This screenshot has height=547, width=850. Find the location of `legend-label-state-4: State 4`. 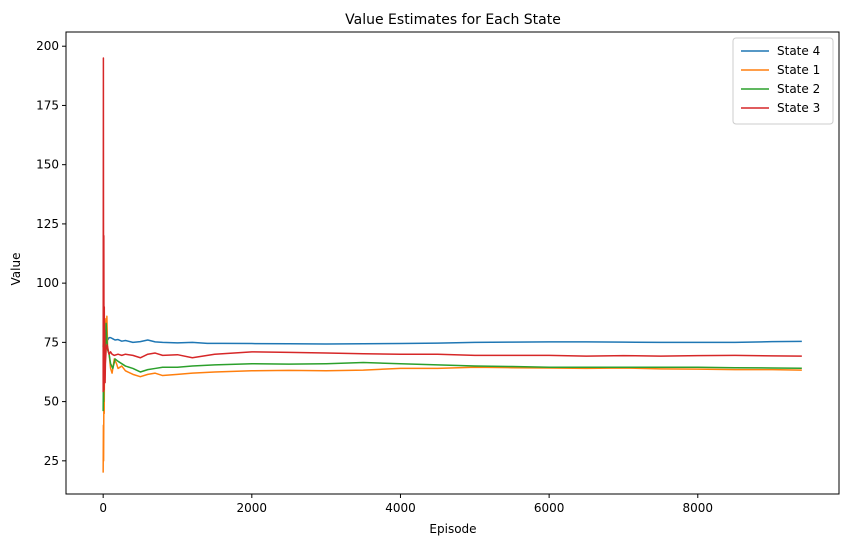

legend-label-state-4: State 4 is located at coordinates (798, 51).